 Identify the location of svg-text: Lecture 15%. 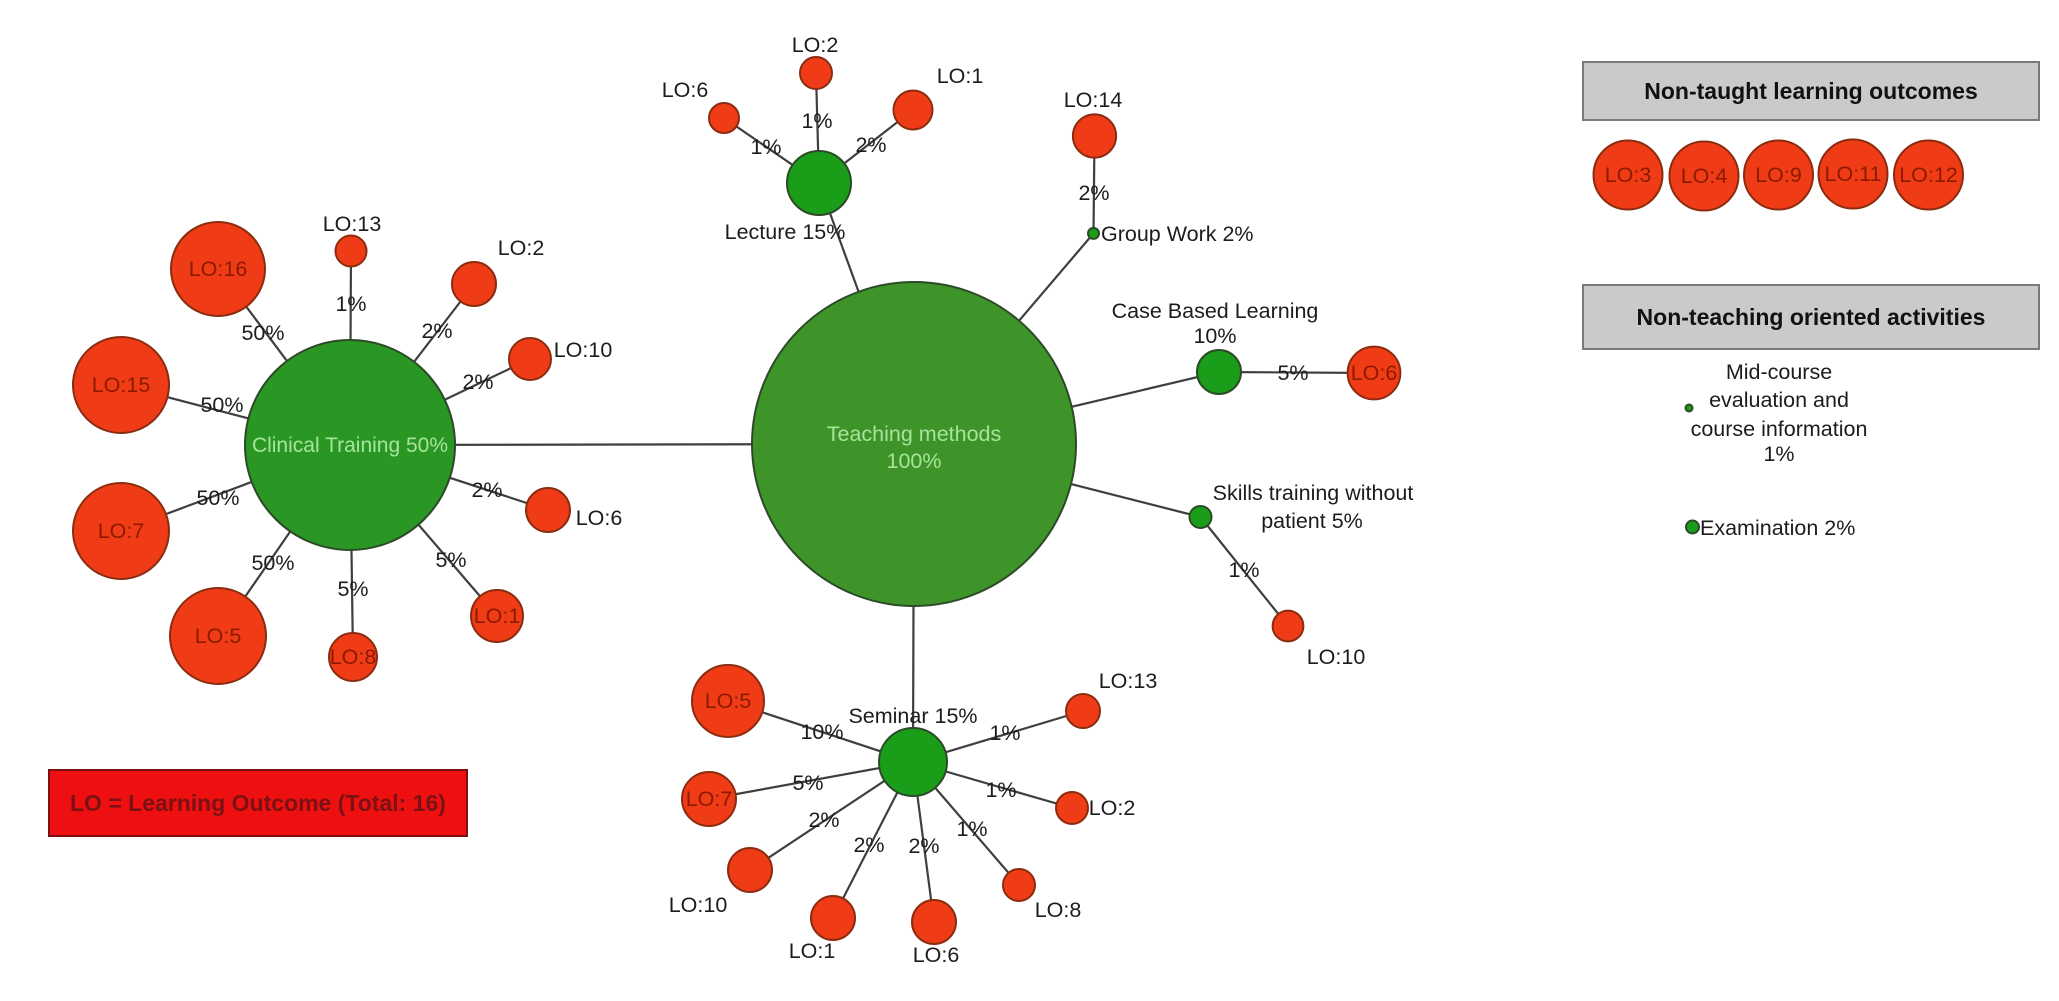
(785, 232).